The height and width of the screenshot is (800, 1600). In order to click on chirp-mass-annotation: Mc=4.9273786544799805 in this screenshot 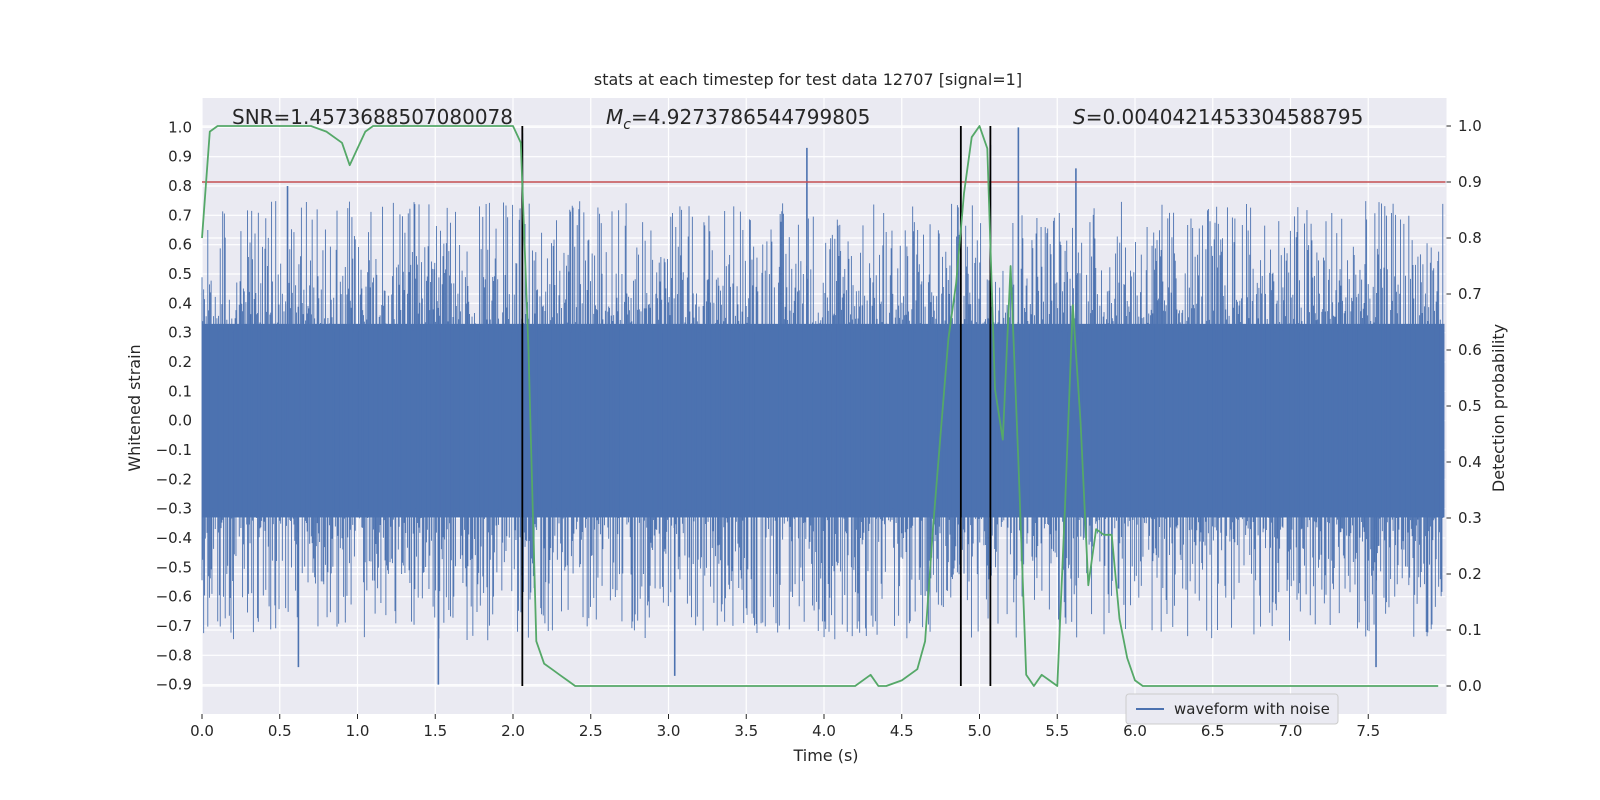, I will do `click(738, 119)`.